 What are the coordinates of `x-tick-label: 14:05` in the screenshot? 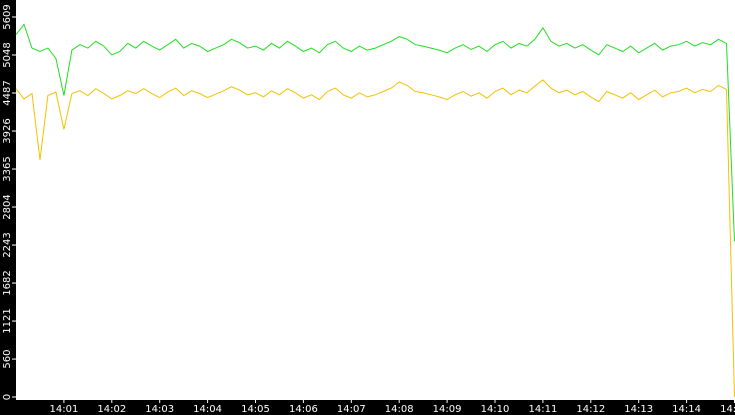 It's located at (255, 409).